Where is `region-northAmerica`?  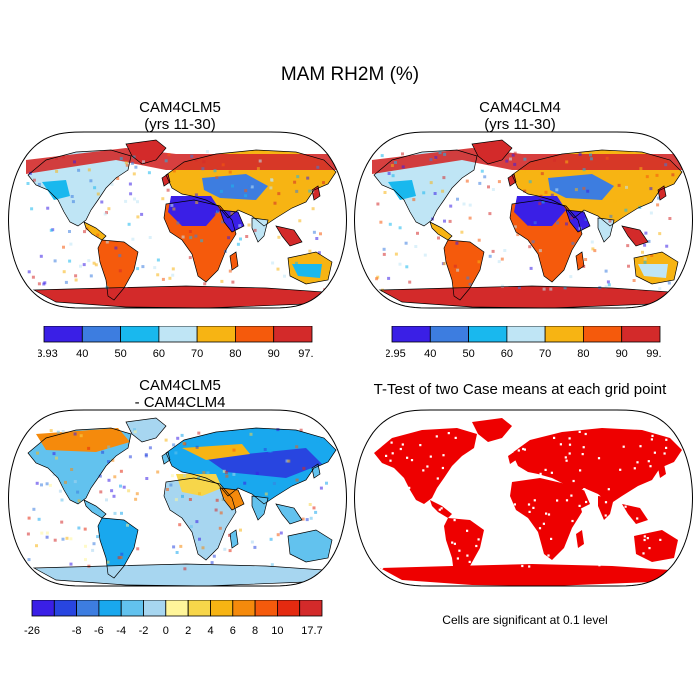
region-northAmerica is located at coordinates (425, 466).